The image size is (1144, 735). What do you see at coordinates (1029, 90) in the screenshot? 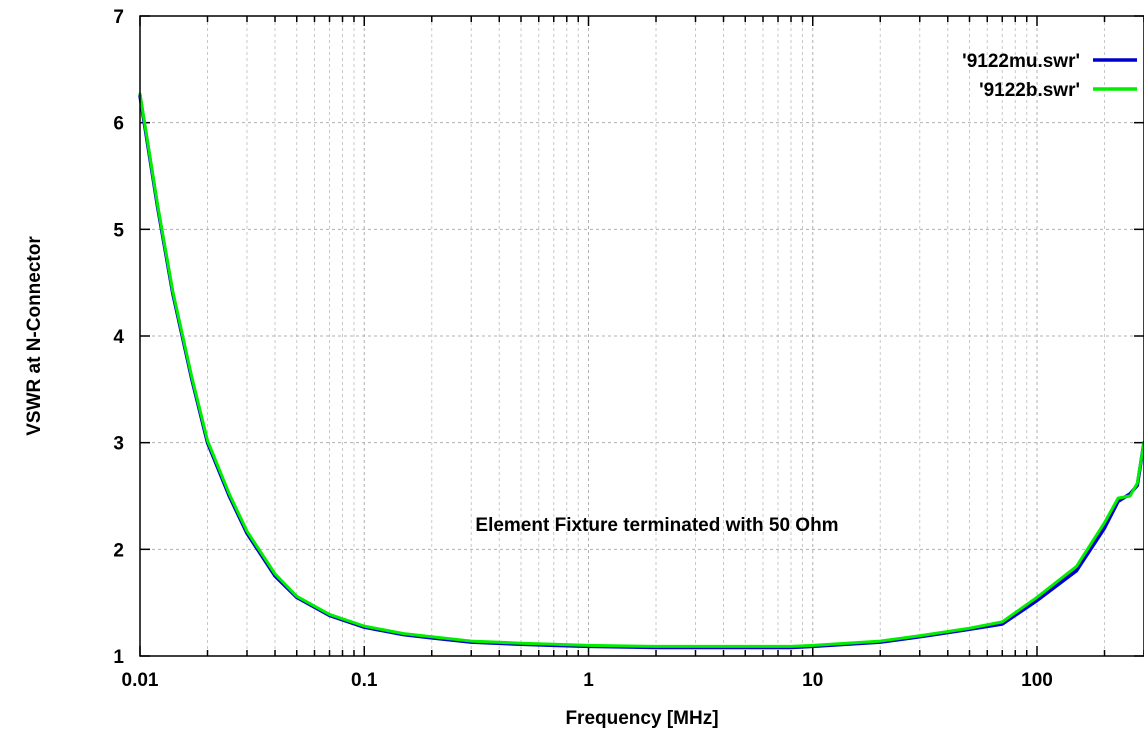
I see `legend-label-9122b: '9122b.swr'` at bounding box center [1029, 90].